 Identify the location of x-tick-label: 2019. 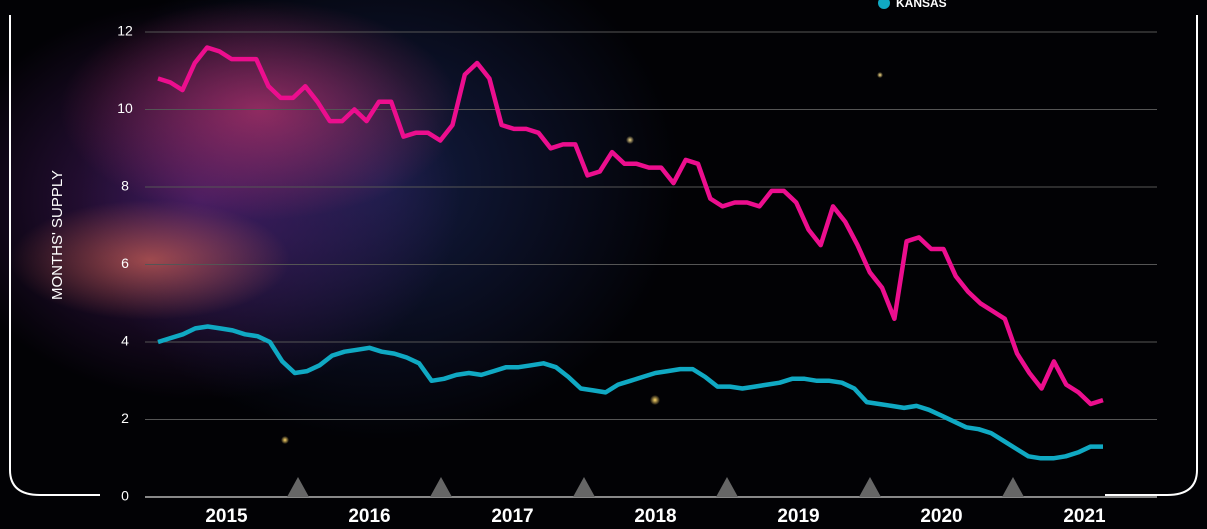
(798, 516).